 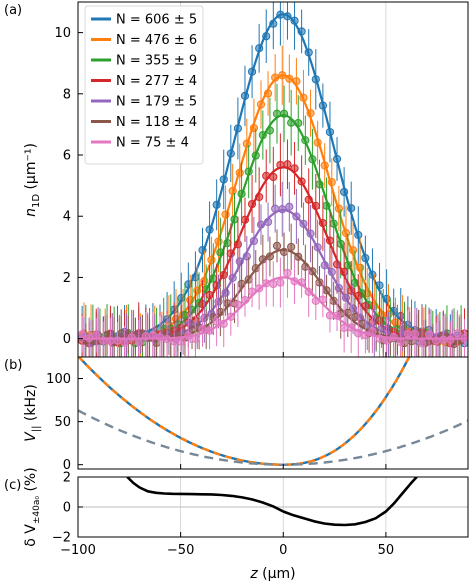 I want to click on deviation-curve, so click(x=272, y=502).